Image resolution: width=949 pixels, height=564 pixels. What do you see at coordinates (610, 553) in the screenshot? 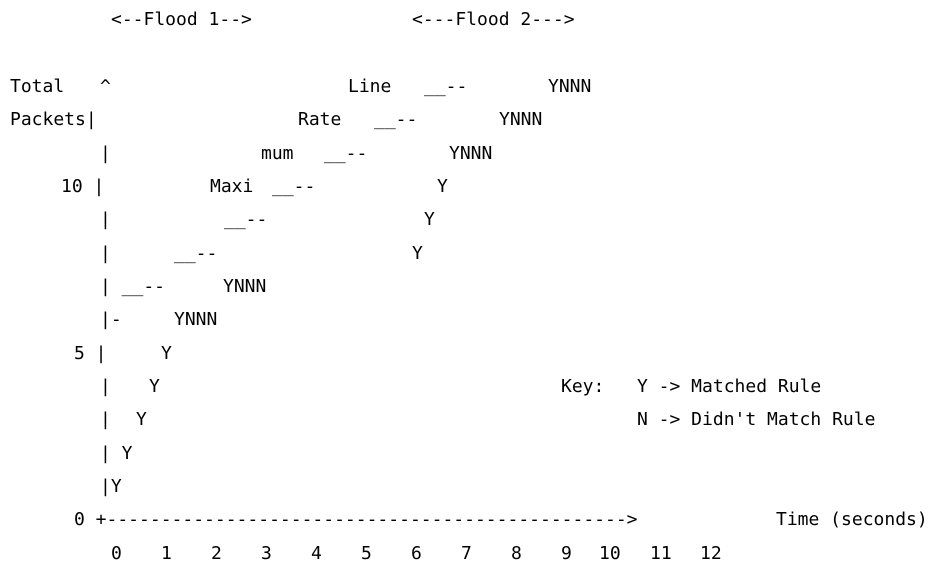
I see `x-tick-10: 10` at bounding box center [610, 553].